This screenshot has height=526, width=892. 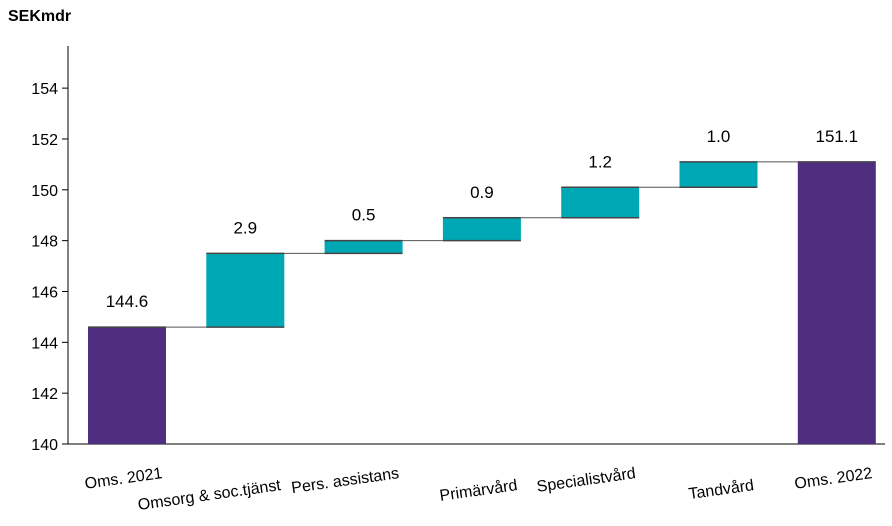 I want to click on y-tick-label: 152, so click(x=44, y=140).